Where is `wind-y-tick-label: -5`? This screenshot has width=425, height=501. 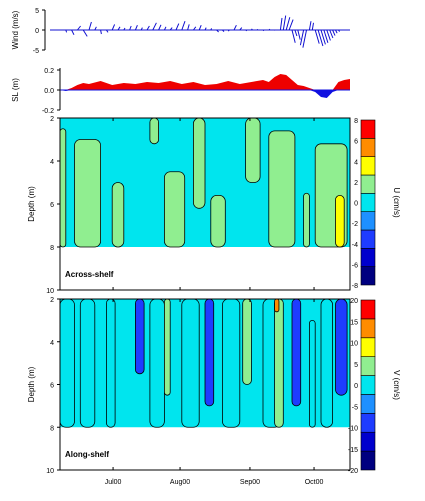 wind-y-tick-label: -5 is located at coordinates (36, 51).